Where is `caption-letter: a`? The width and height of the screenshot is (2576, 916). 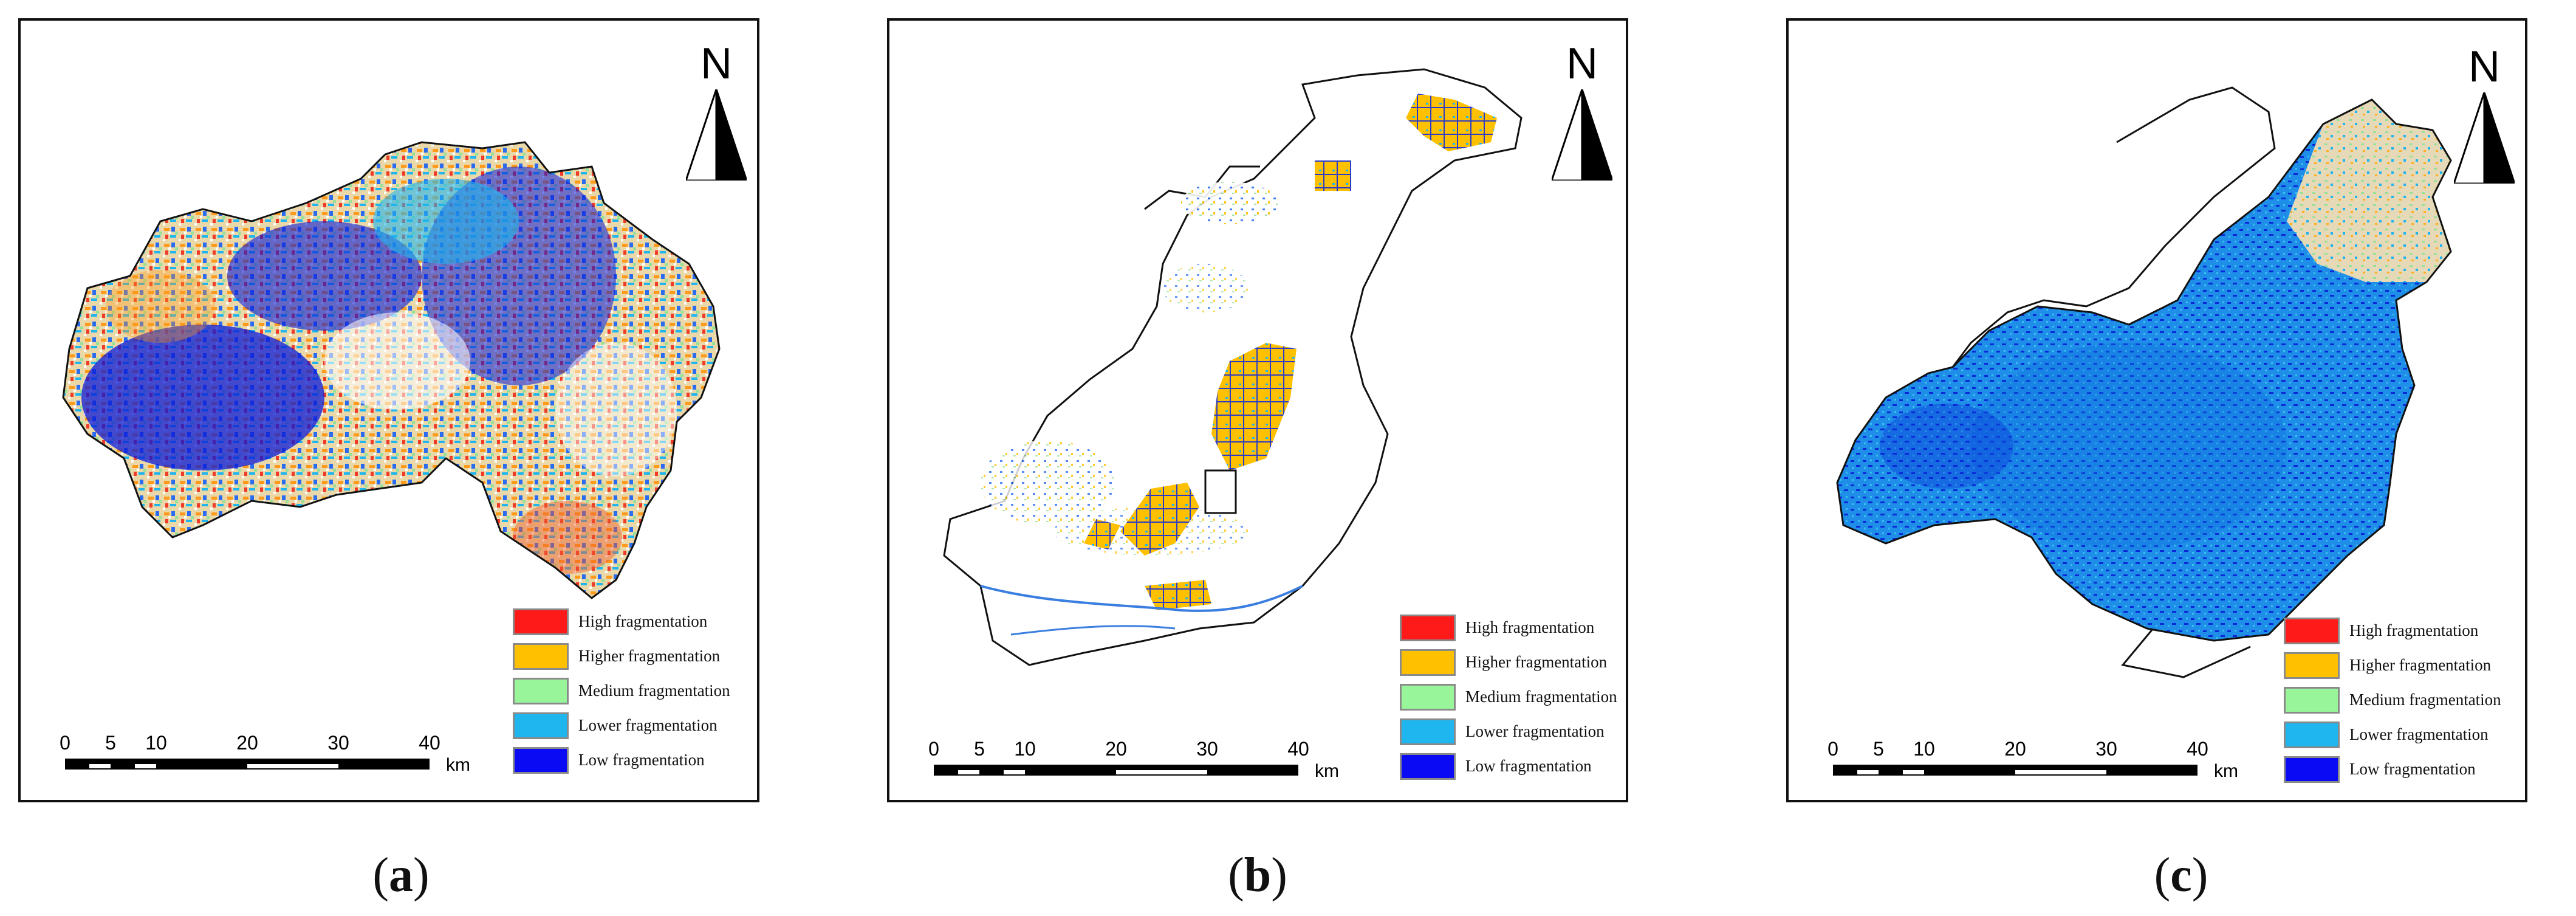
caption-letter: a is located at coordinates (401, 875).